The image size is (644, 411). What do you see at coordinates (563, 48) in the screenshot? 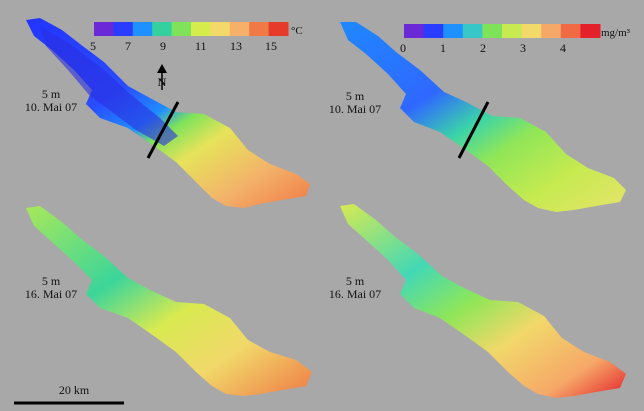
I see `colorbar-tick-label: 4` at bounding box center [563, 48].